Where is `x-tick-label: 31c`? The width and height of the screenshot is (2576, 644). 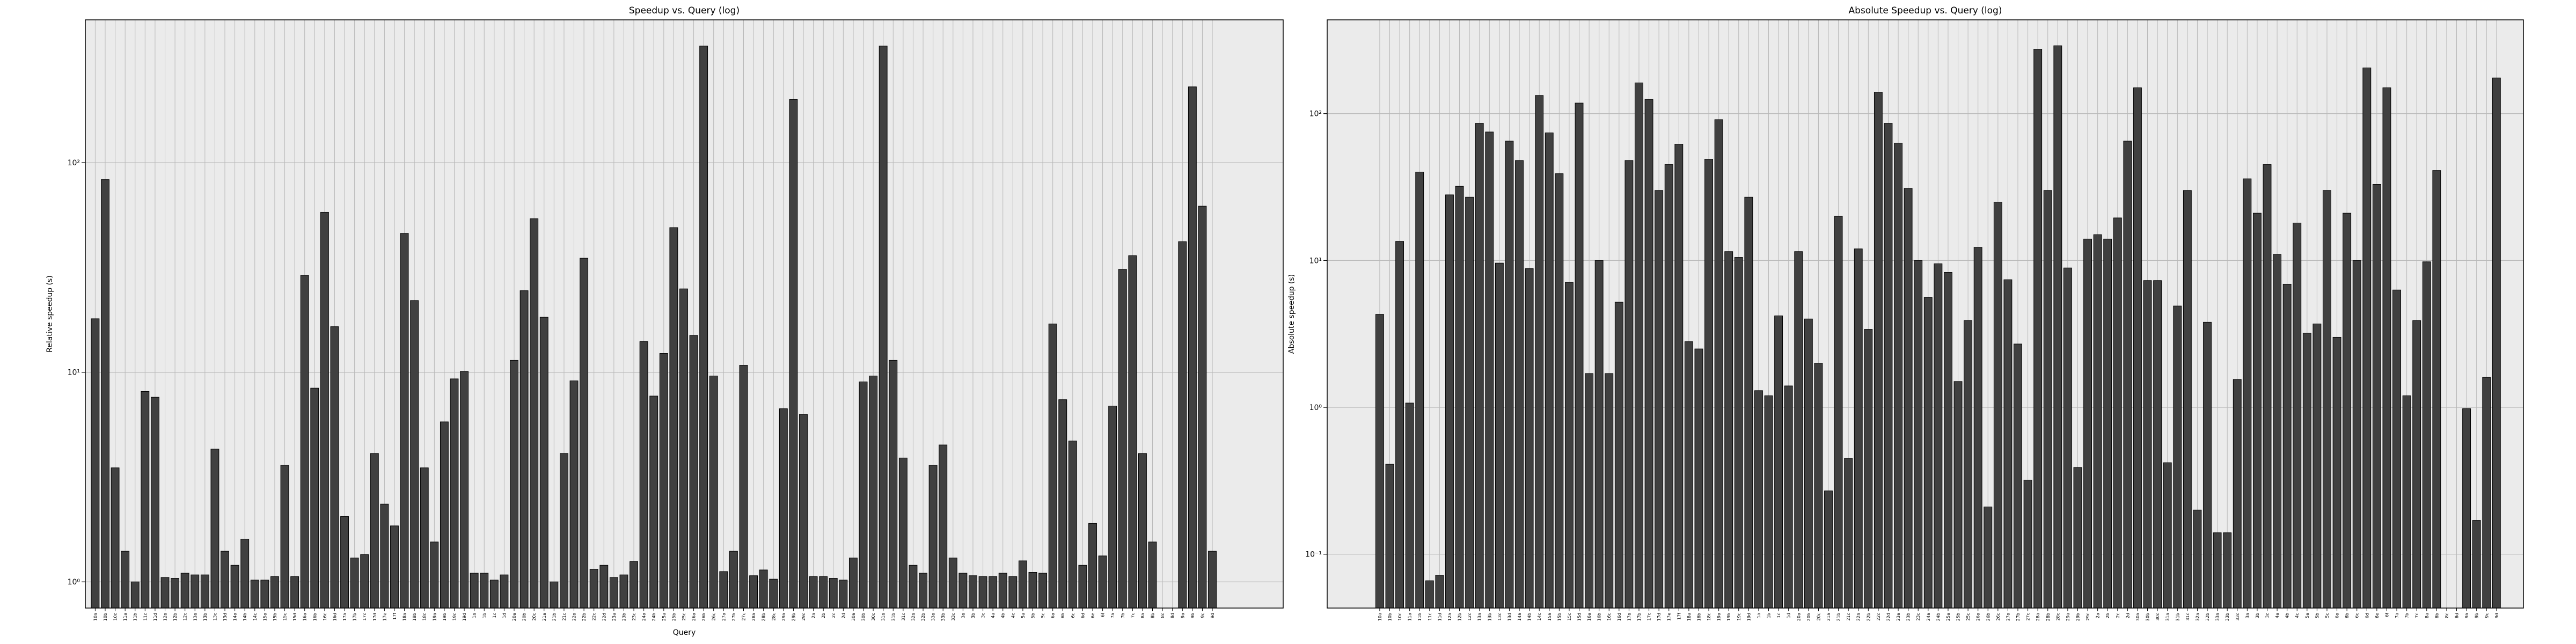 x-tick-label: 31c is located at coordinates (903, 617).